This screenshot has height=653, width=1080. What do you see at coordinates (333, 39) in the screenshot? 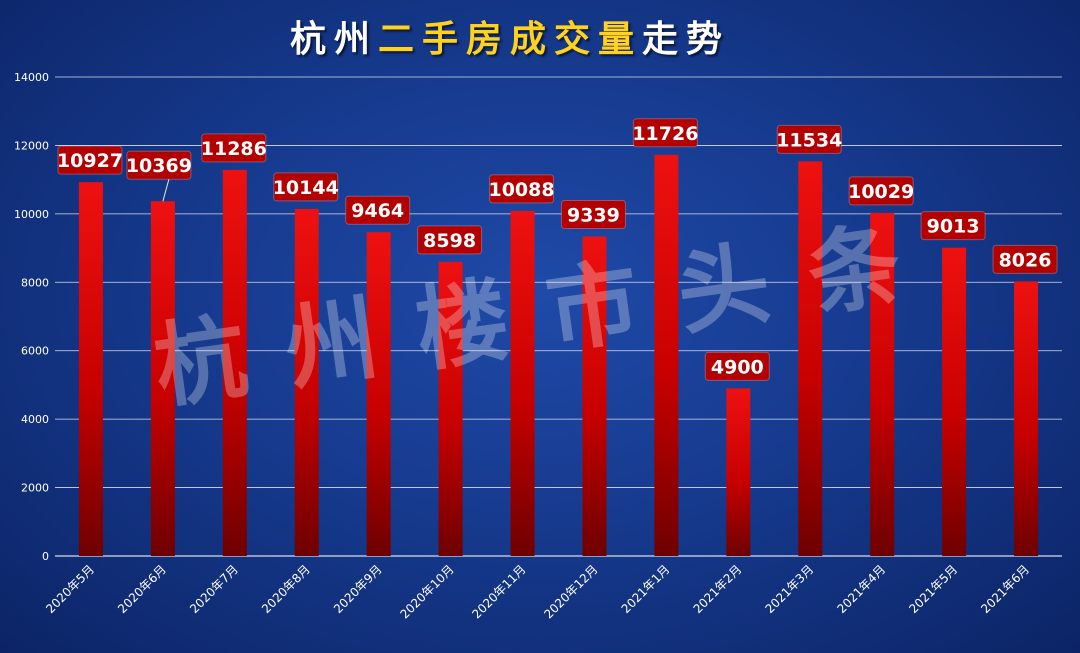
I see `title-city: 杭州` at bounding box center [333, 39].